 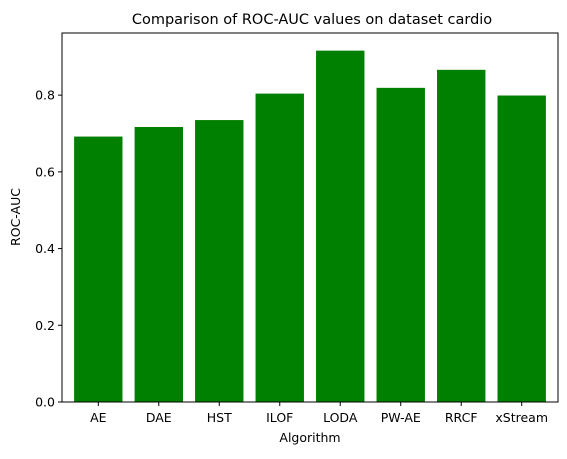 I want to click on x-tick-label: DAE, so click(x=159, y=417).